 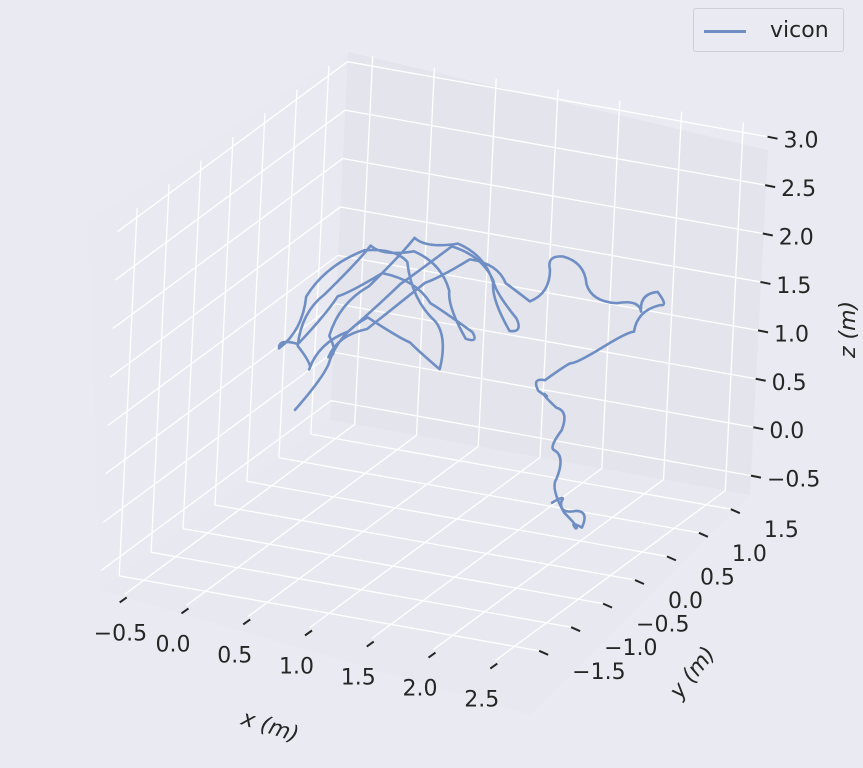 I want to click on x-tick-labels: −0.5 0.0 0.5 1.0 1.5 2.0 2.5, so click(x=297, y=666).